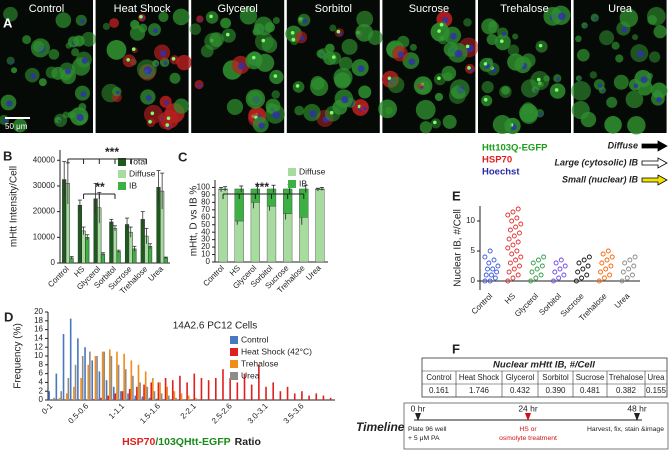 The image size is (669, 450). Describe the element at coordinates (138, 161) in the screenshot. I see `legend-label: Total` at that location.